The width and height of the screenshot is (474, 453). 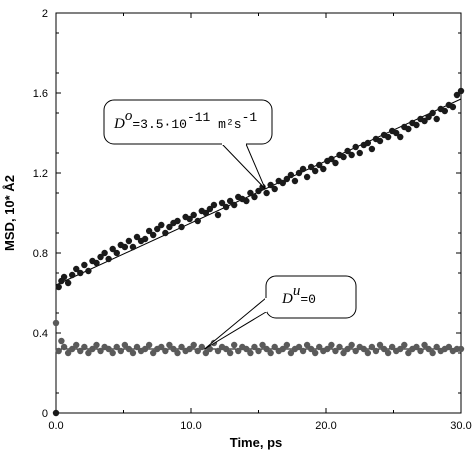 What do you see at coordinates (297, 291) in the screenshot?
I see `callout-text-super: u` at bounding box center [297, 291].